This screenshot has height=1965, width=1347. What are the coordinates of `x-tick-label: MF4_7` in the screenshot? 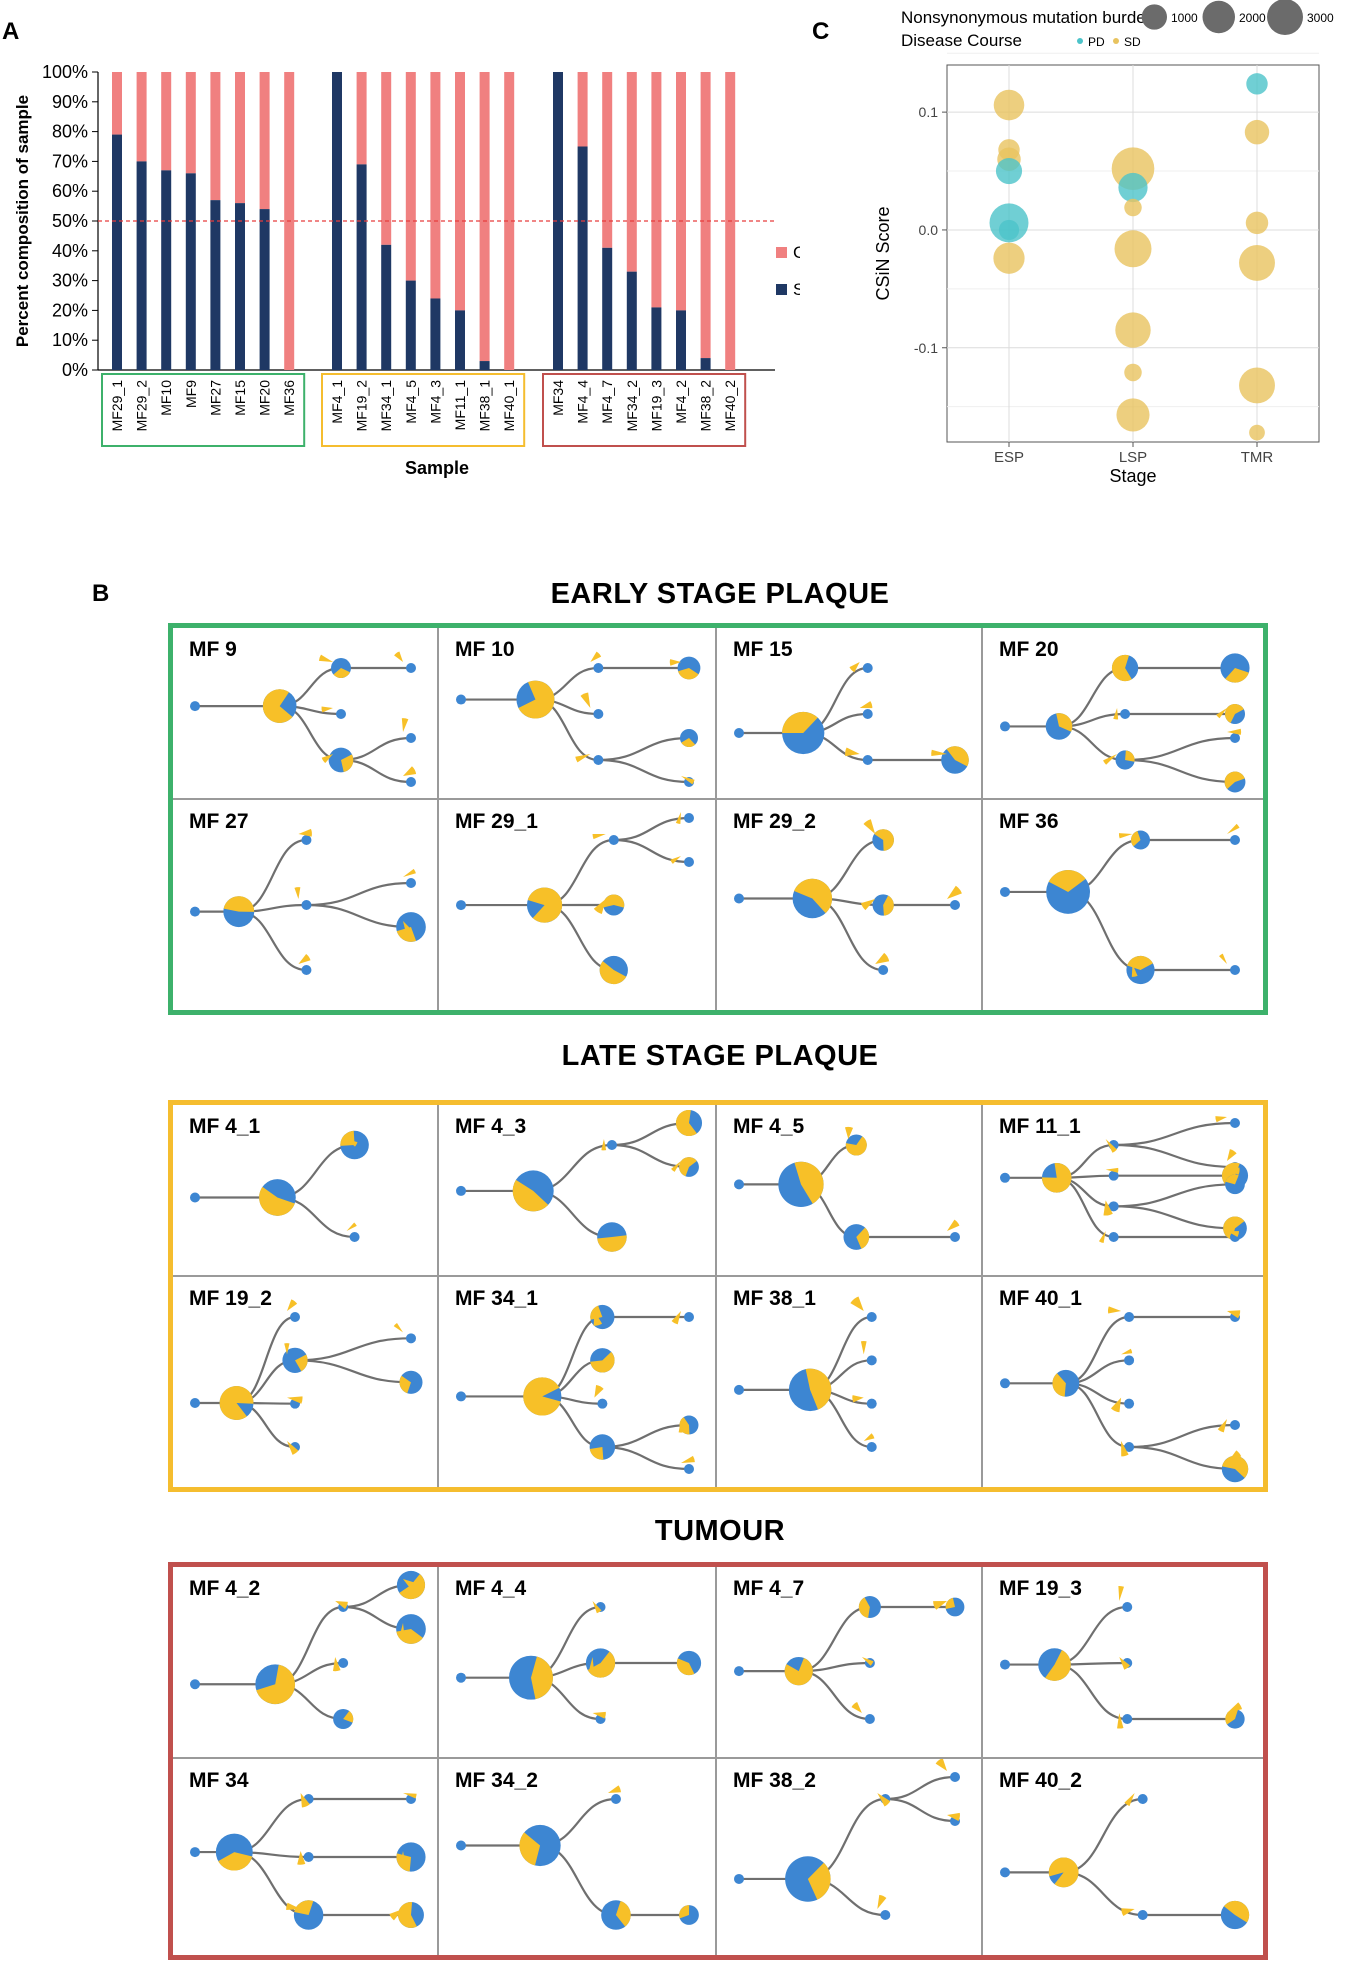 It's located at (607, 402).